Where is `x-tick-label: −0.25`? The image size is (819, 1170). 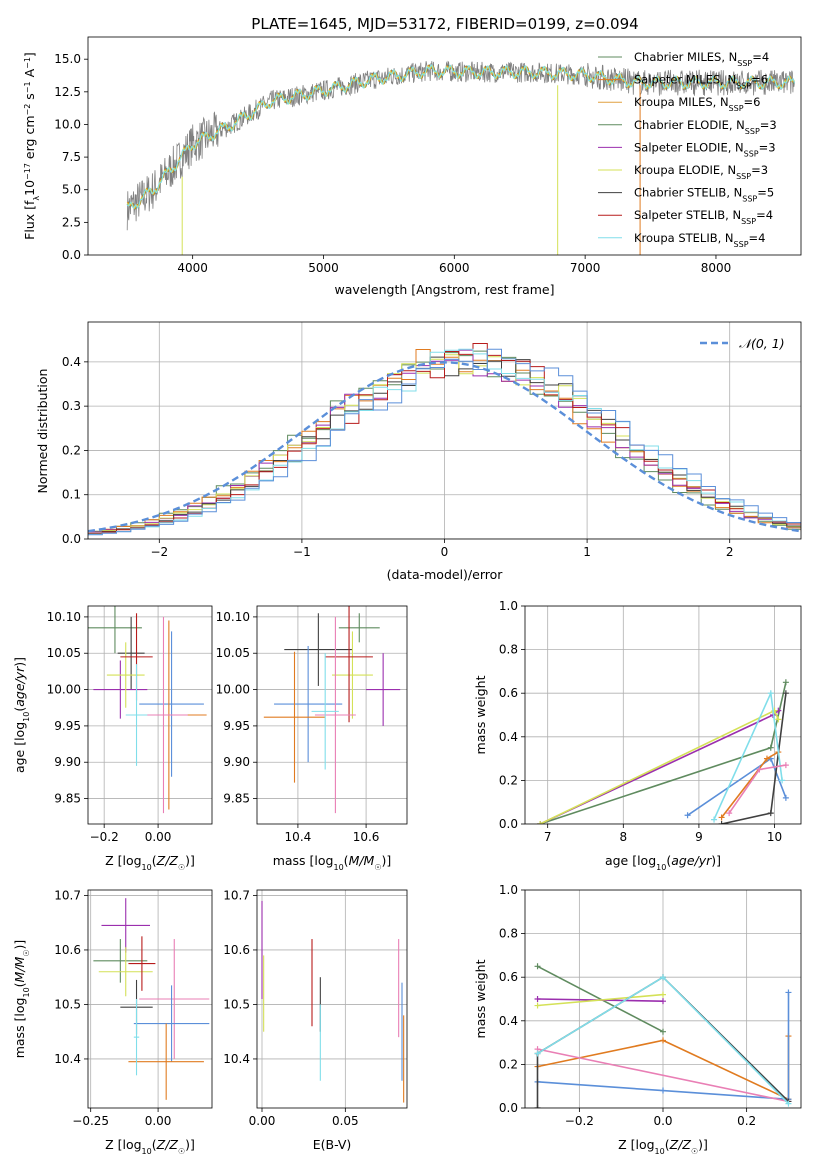
x-tick-label: −0.25 is located at coordinates (90, 1121).